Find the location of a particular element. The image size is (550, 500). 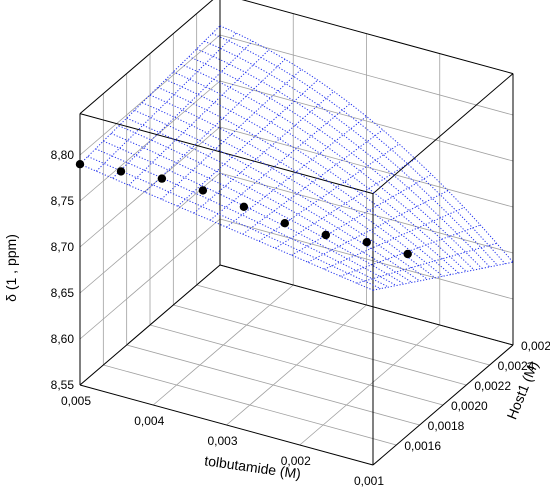

y-tick-label: 0,0024 is located at coordinates (516, 366).